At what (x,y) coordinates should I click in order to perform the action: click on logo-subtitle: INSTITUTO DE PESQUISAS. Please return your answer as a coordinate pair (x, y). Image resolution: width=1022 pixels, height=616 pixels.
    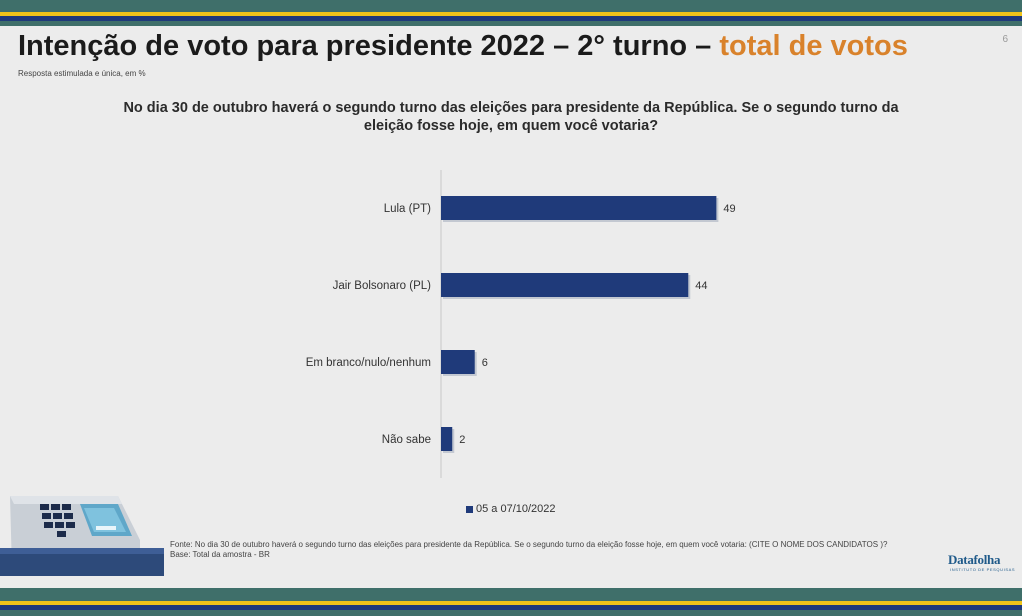
    Looking at the image, I should click on (983, 569).